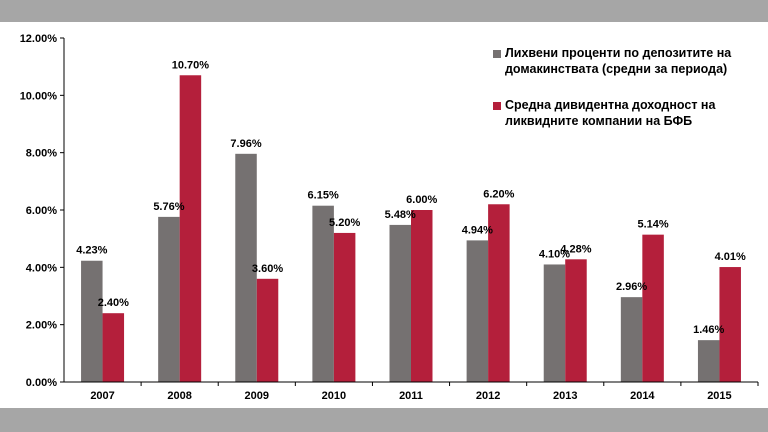 Image resolution: width=768 pixels, height=432 pixels. Describe the element at coordinates (477, 230) in the screenshot. I see `data-label-deposit-rate-2012: 4.94%` at that location.